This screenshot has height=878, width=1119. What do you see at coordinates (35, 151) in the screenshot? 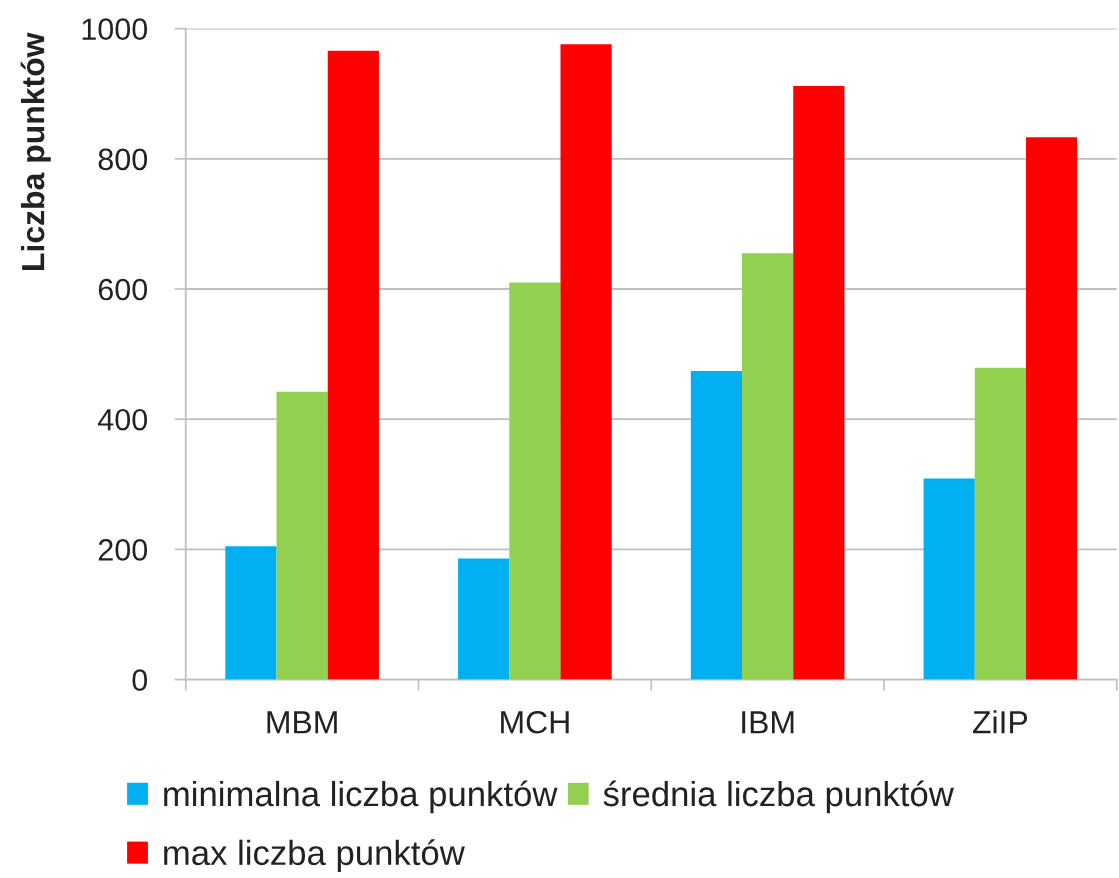
I see `y-axis-title: Liczba punktów` at bounding box center [35, 151].